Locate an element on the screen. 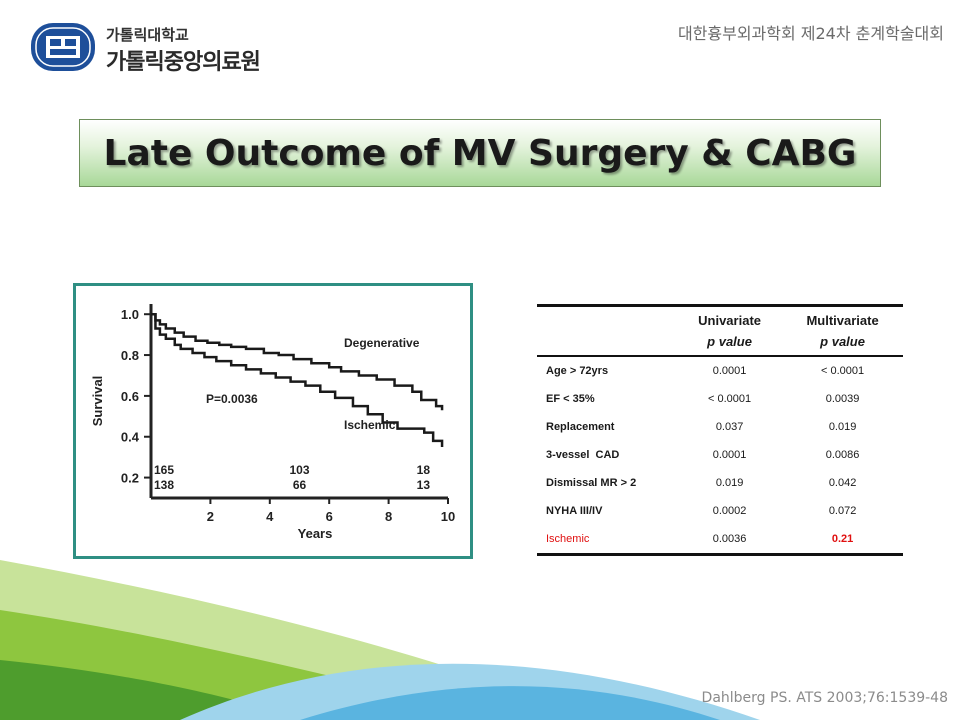  logo: 가톨릭대학교 가톨릭중앙의료원 is located at coordinates (155, 48).